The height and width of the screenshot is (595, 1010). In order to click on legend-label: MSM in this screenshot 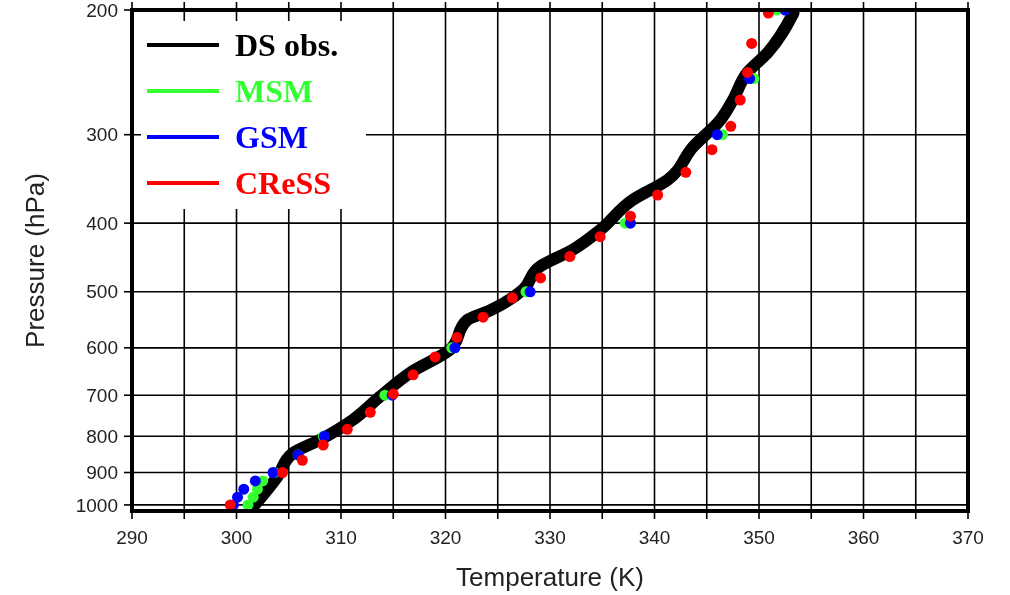, I will do `click(274, 91)`.